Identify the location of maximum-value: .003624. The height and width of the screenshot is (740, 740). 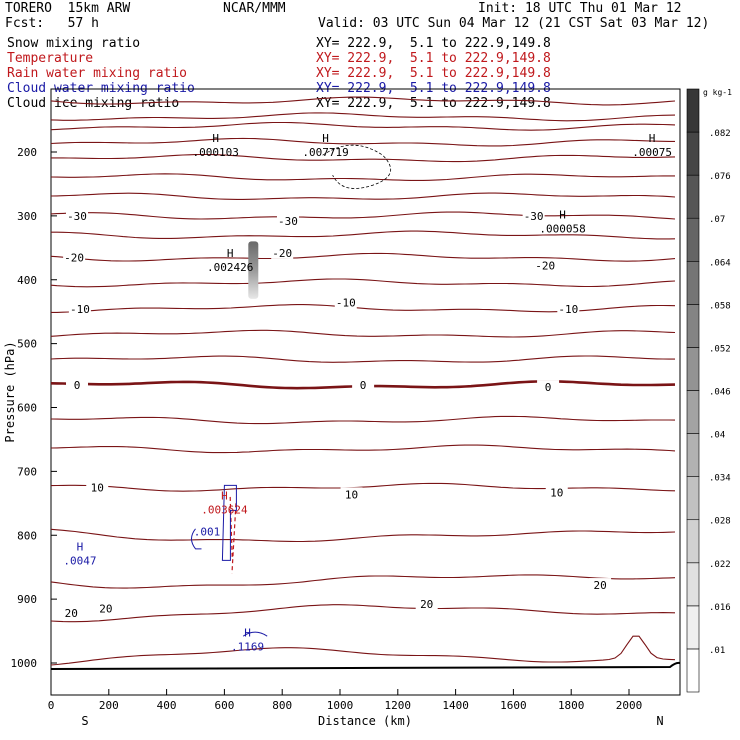
(224, 510).